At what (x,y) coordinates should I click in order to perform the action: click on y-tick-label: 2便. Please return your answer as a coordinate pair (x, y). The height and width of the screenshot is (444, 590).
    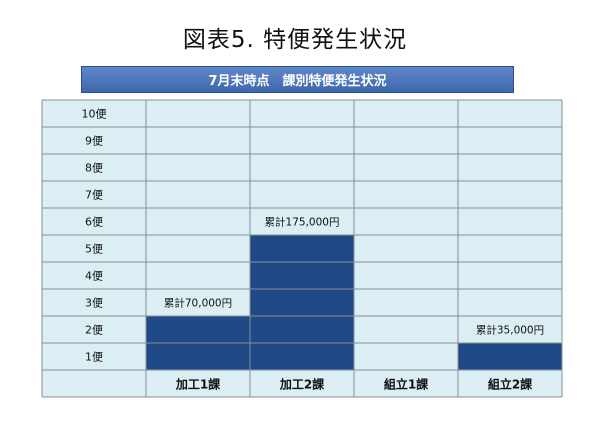
    Looking at the image, I should click on (94, 330).